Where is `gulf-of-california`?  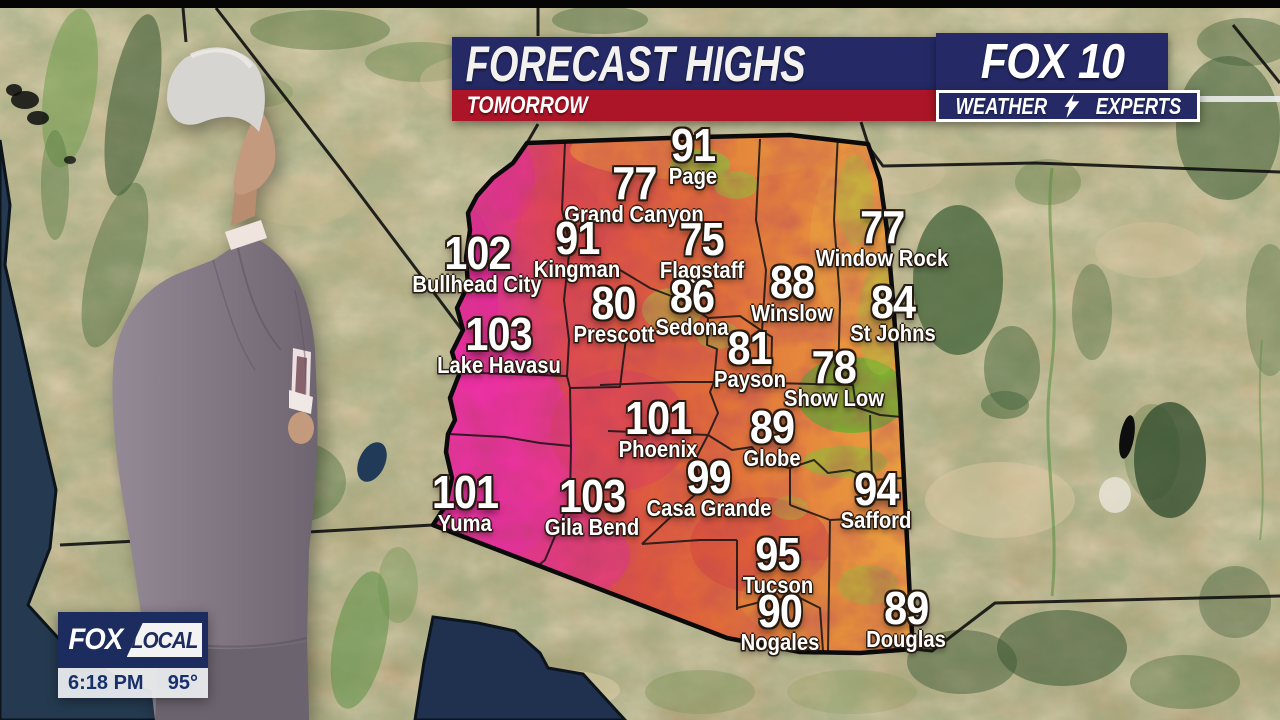
gulf-of-california is located at coordinates (520, 667).